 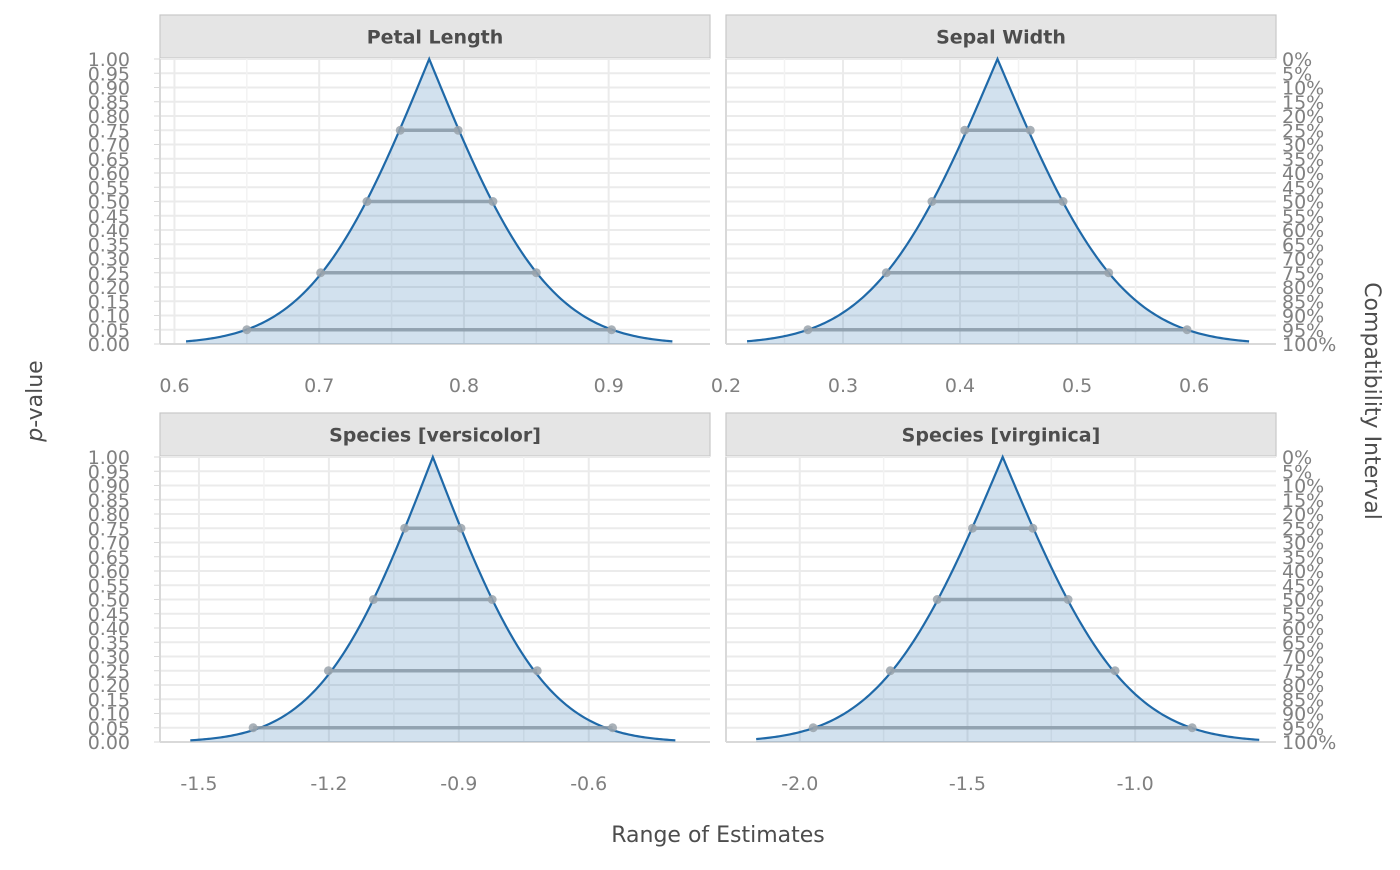 I want to click on x-tick-label: 0.3, so click(x=843, y=386).